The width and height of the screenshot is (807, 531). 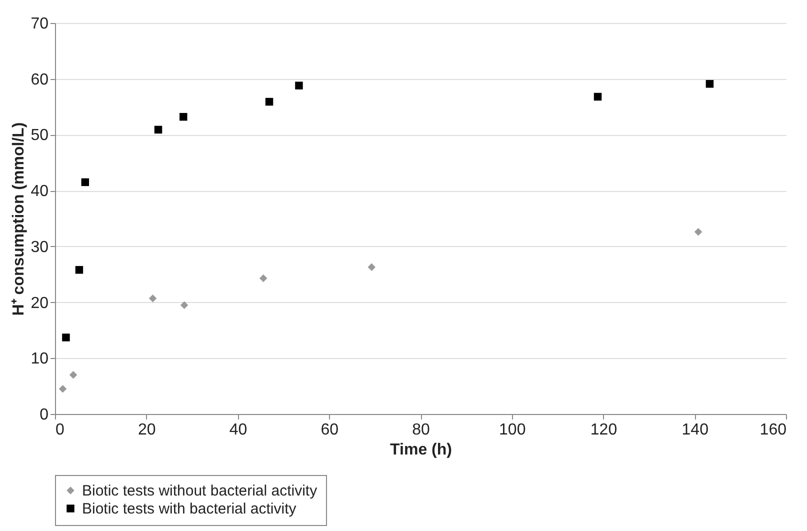 I want to click on x-axis-title: Time (h), so click(x=421, y=450).